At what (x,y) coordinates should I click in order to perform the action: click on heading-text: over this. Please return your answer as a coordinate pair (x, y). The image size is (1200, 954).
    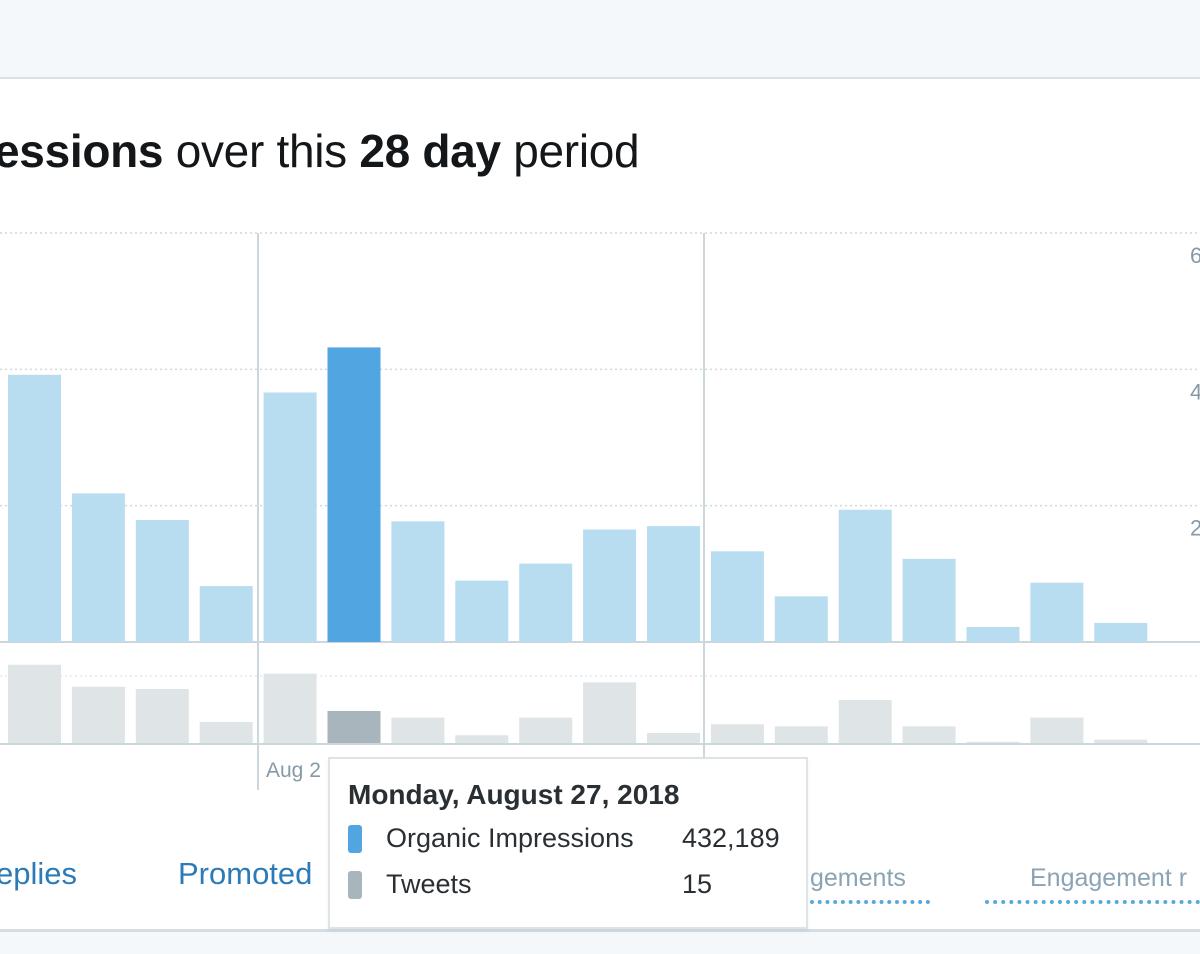
    Looking at the image, I should click on (261, 151).